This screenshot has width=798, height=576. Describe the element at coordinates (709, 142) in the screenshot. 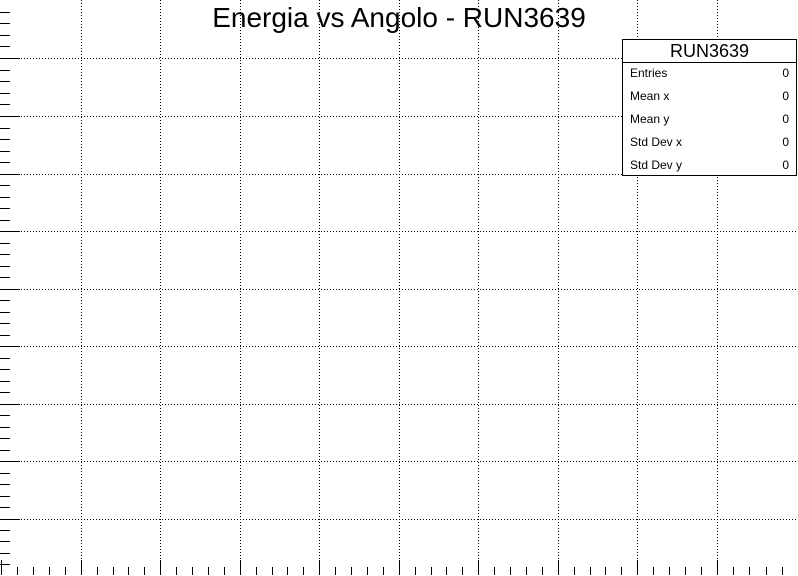

I see `stats-row-std-dev-x: Std Dev x 0` at that location.